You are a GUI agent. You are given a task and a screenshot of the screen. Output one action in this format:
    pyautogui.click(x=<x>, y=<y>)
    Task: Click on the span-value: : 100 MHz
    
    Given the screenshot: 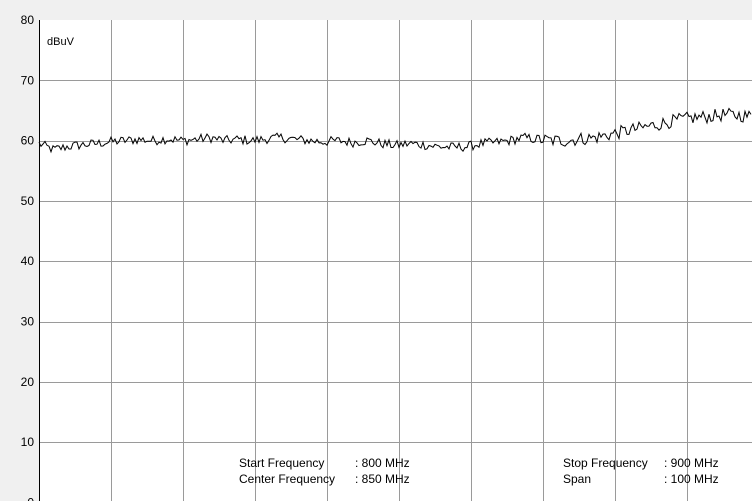 What is the action you would take?
    pyautogui.click(x=691, y=479)
    